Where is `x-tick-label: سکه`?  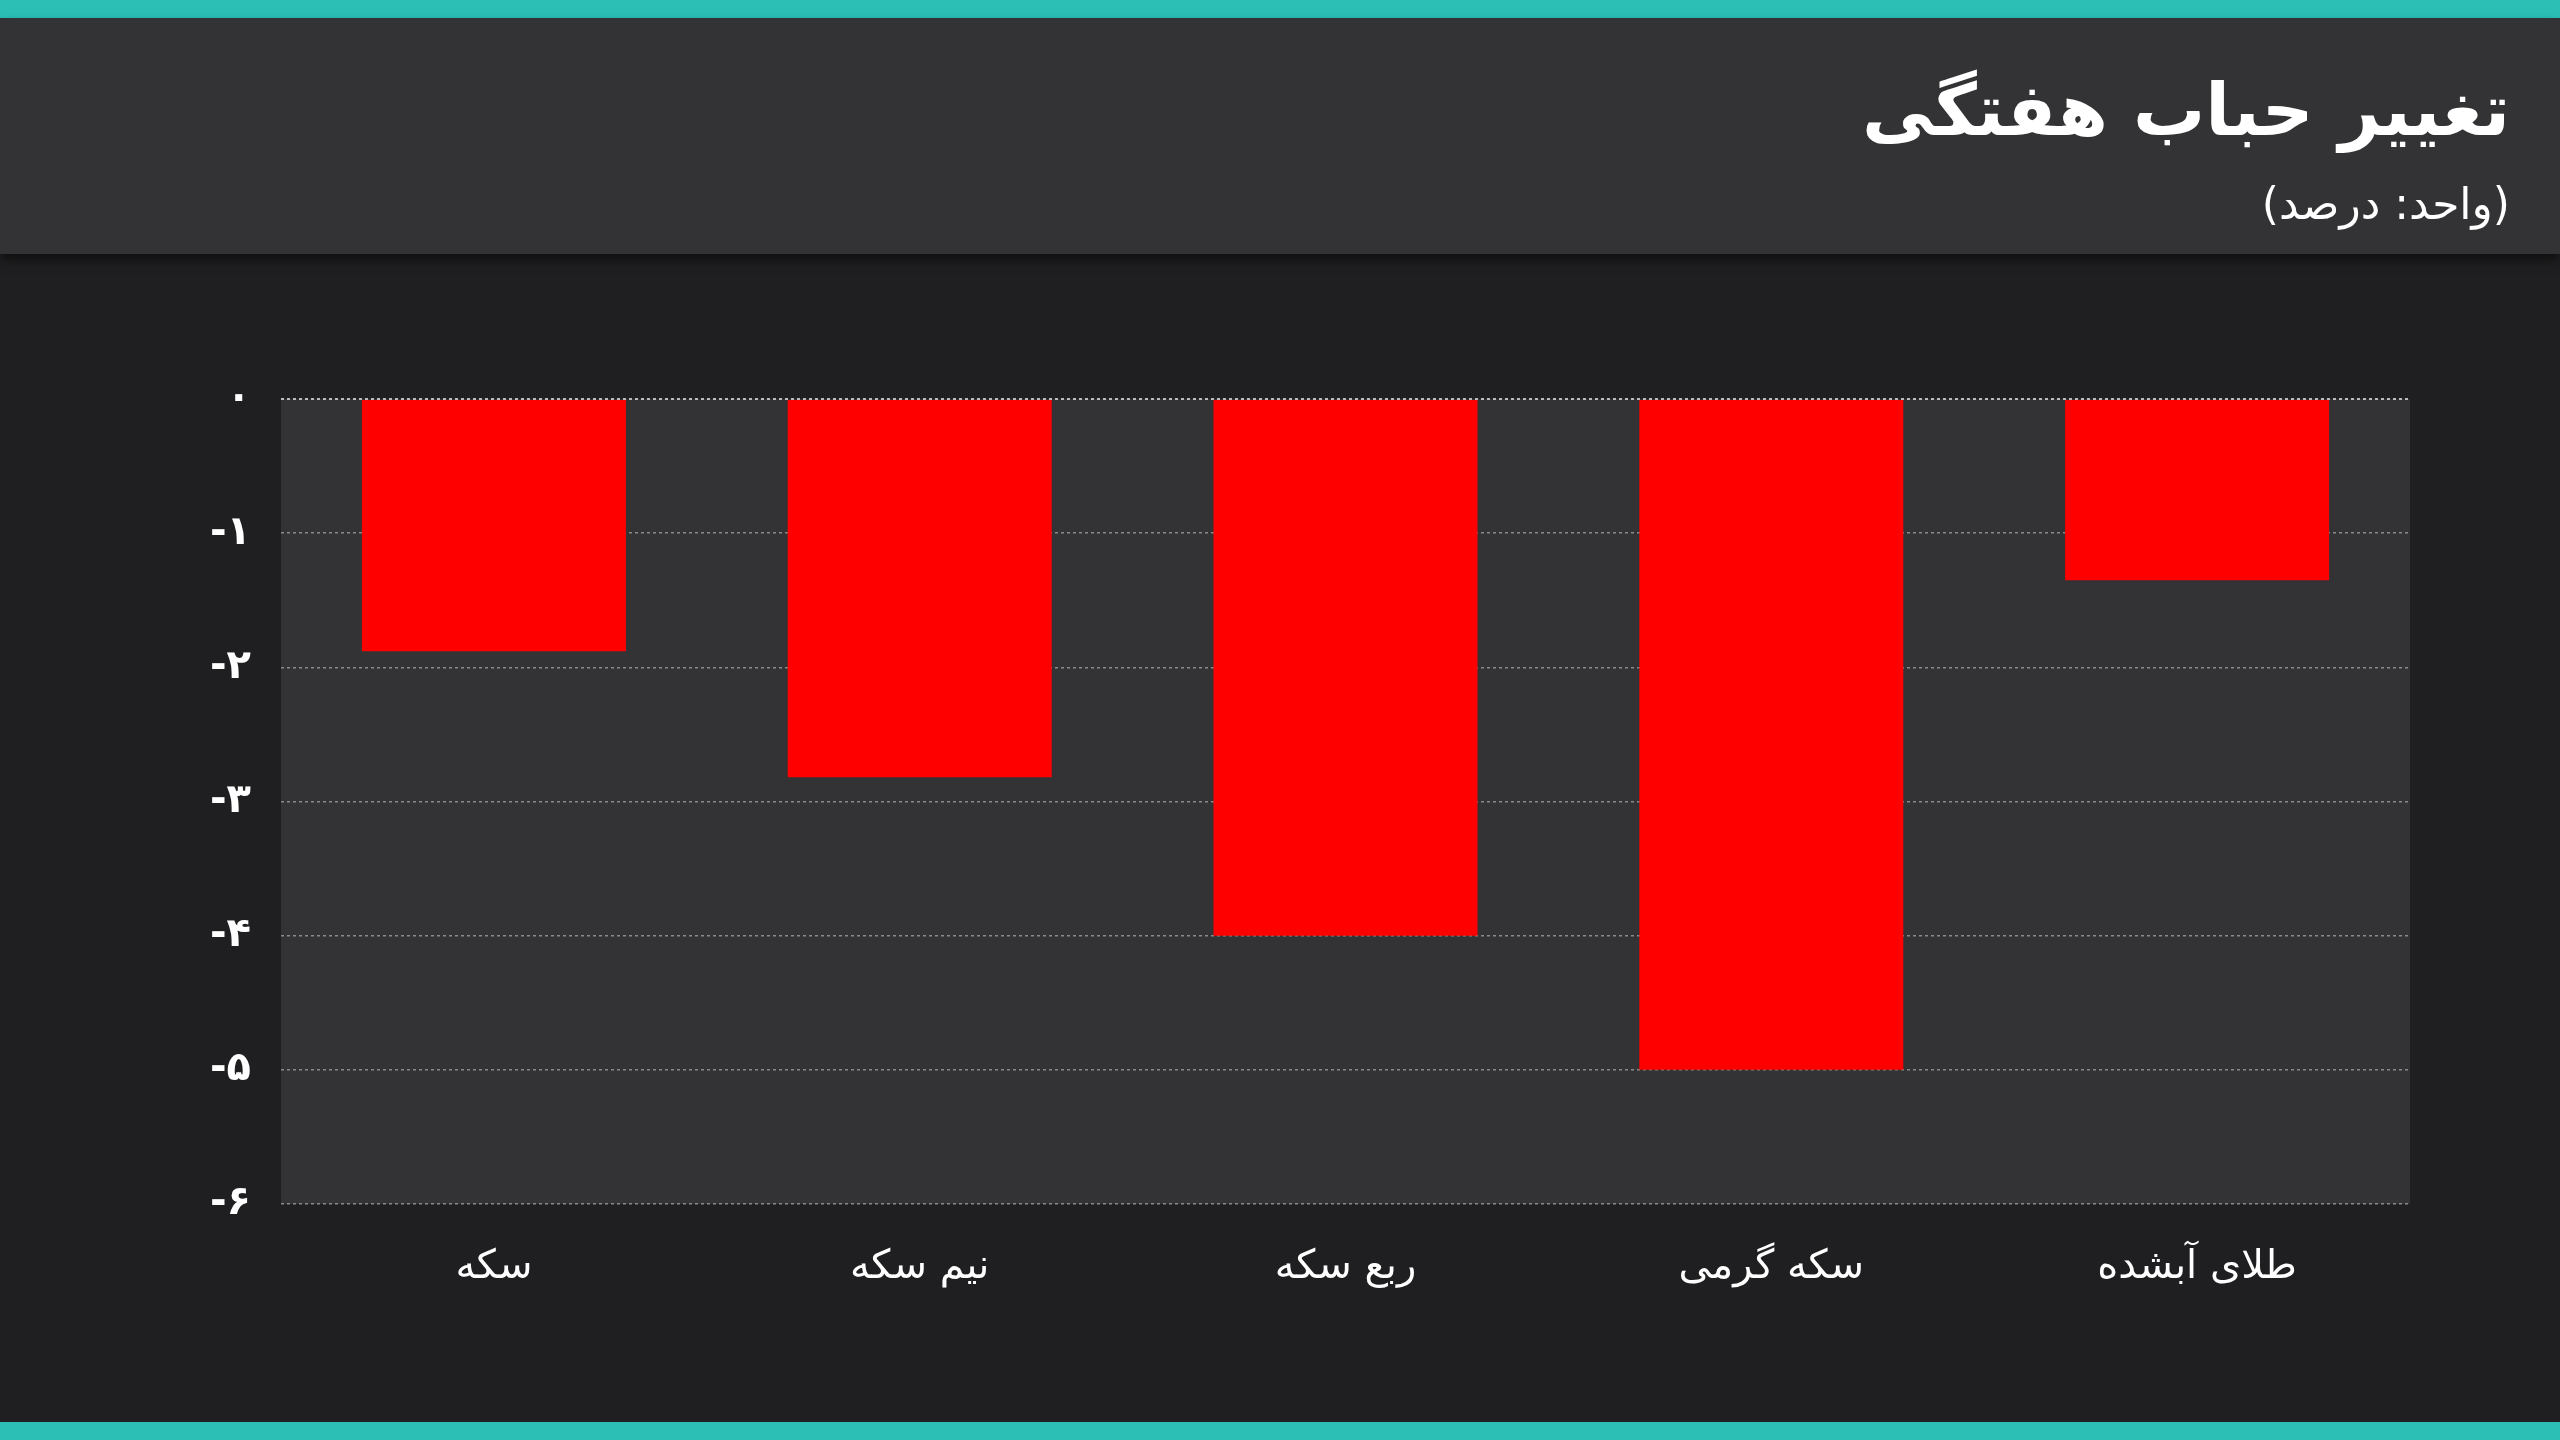
x-tick-label: سکه is located at coordinates (494, 1264).